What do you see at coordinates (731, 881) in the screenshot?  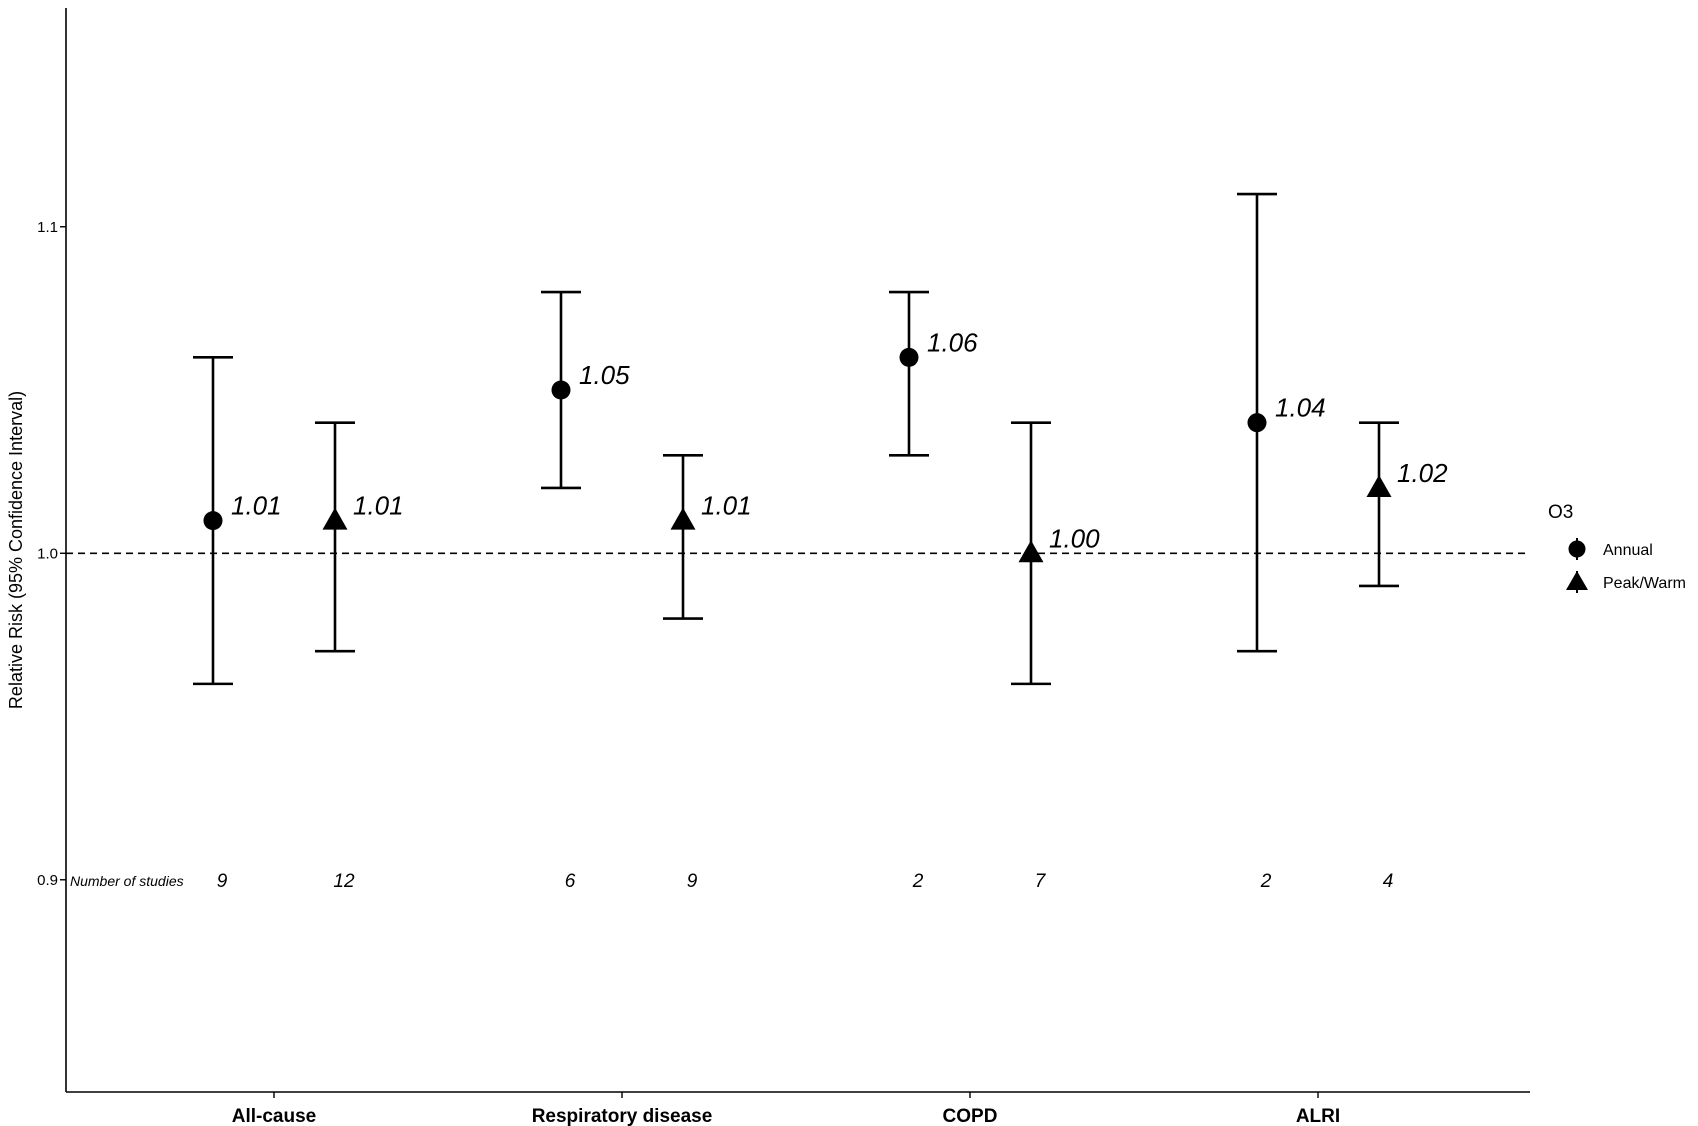 I see `study-counts: Number of studies 9 6 2 2 12 9 7 4` at bounding box center [731, 881].